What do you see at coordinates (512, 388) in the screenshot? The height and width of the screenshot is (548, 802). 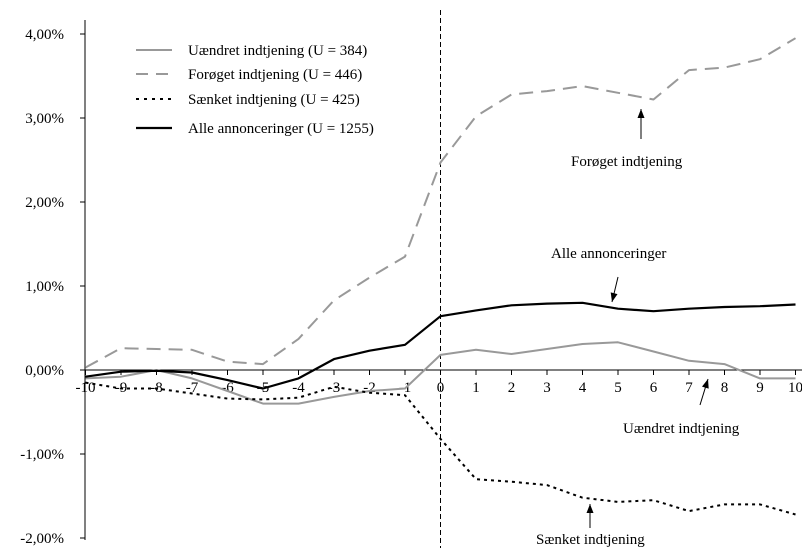 I see `x-tick-label: 2` at bounding box center [512, 388].